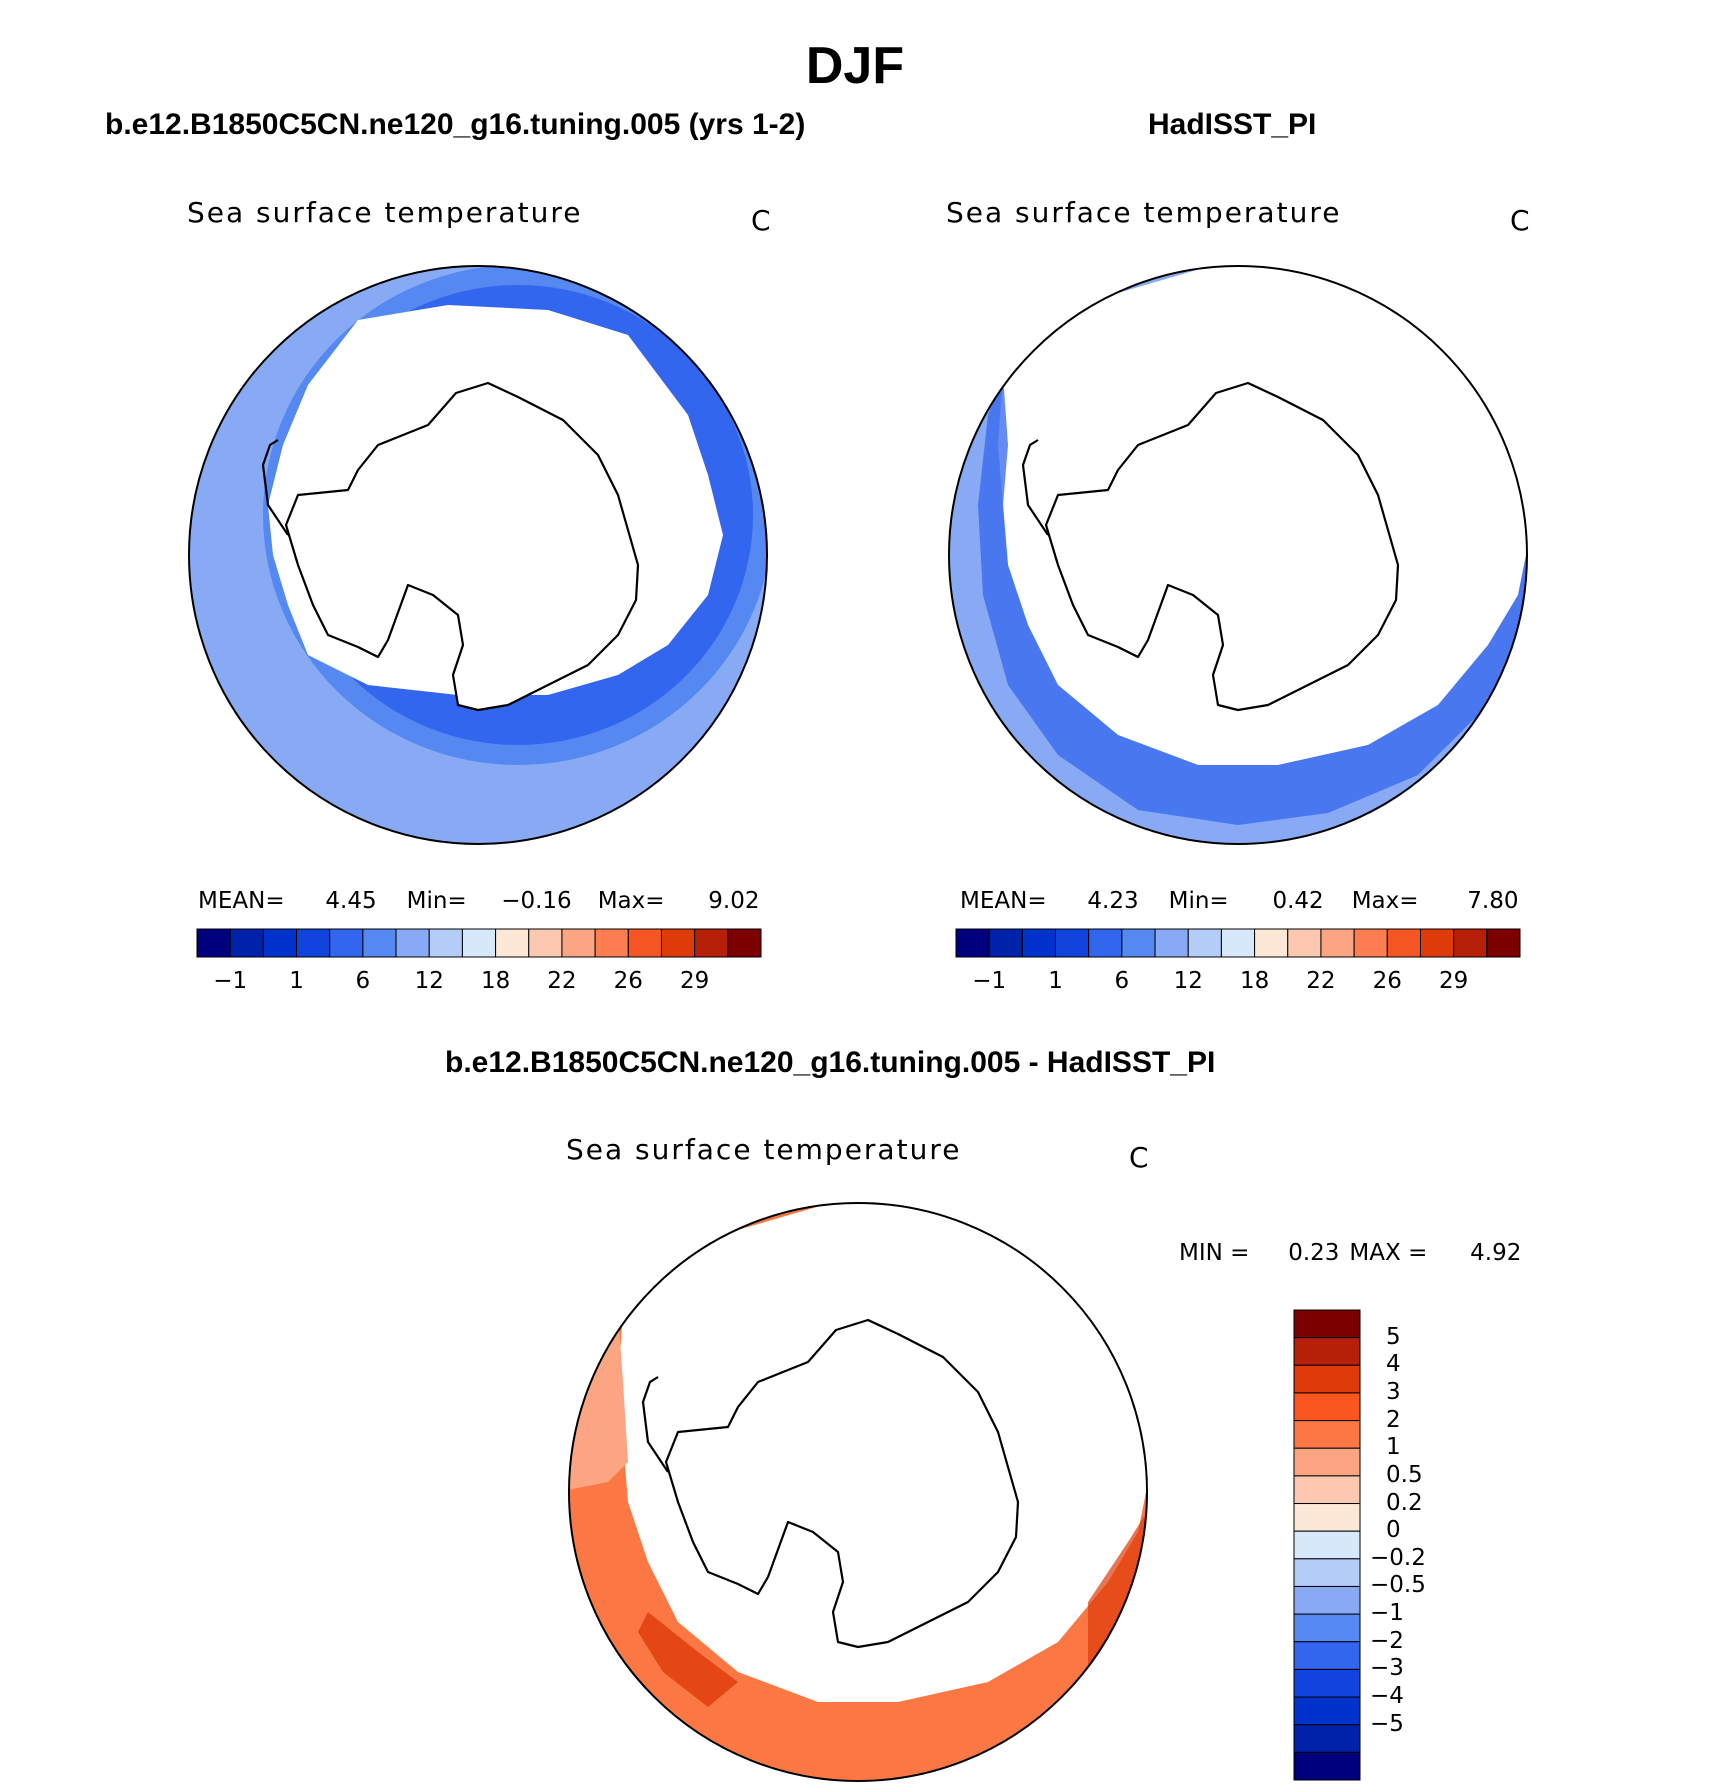 Image resolution: width=1710 pixels, height=1784 pixels. I want to click on diff-map-boundary, so click(858, 1492).